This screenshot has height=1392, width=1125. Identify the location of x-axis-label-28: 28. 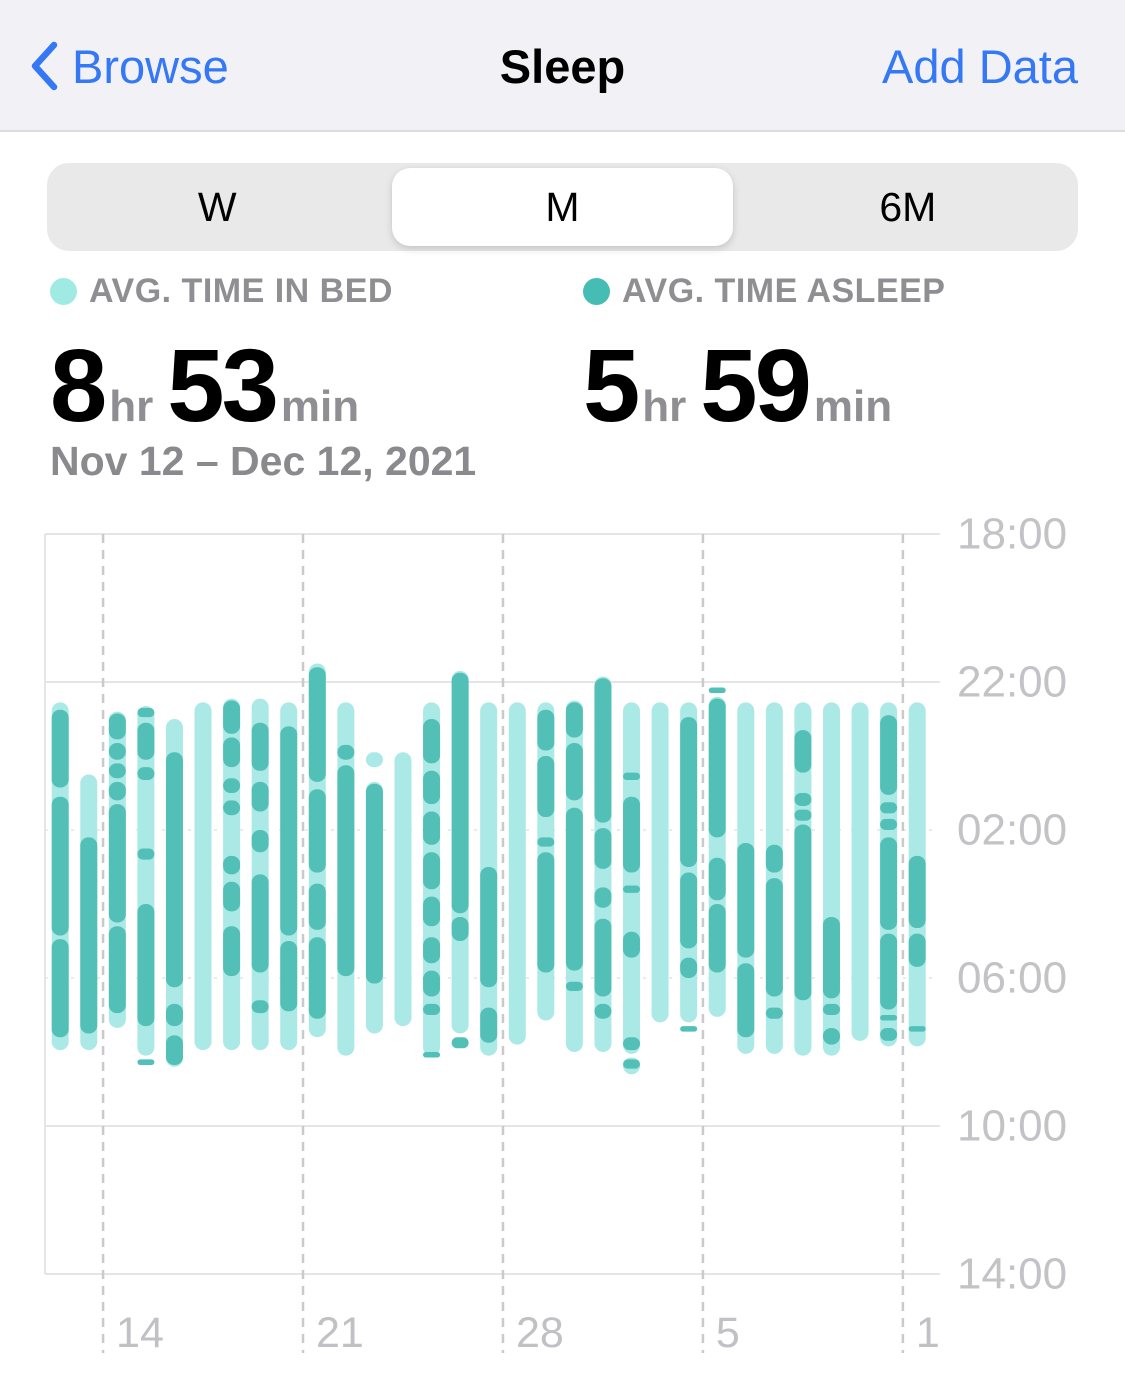
(540, 1333).